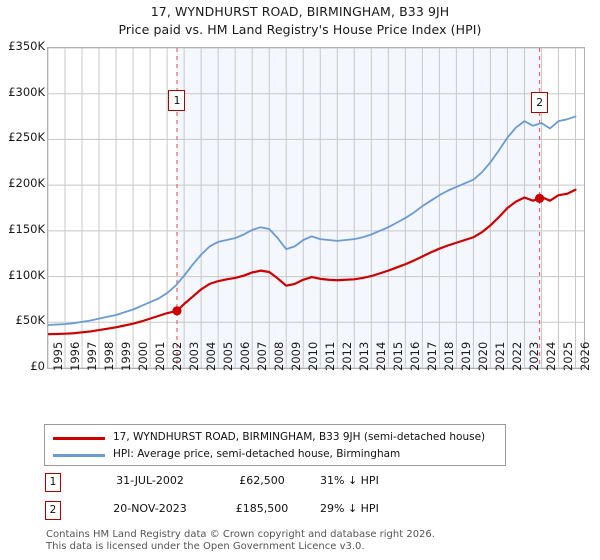  I want to click on x-axis-tick-label: 1999, so click(126, 356).